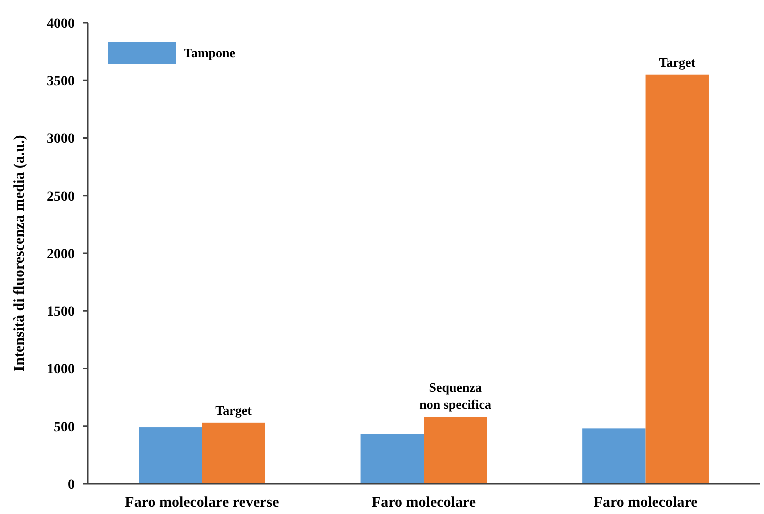 The image size is (764, 514). What do you see at coordinates (61, 24) in the screenshot?
I see `y-tick-label: 4000` at bounding box center [61, 24].